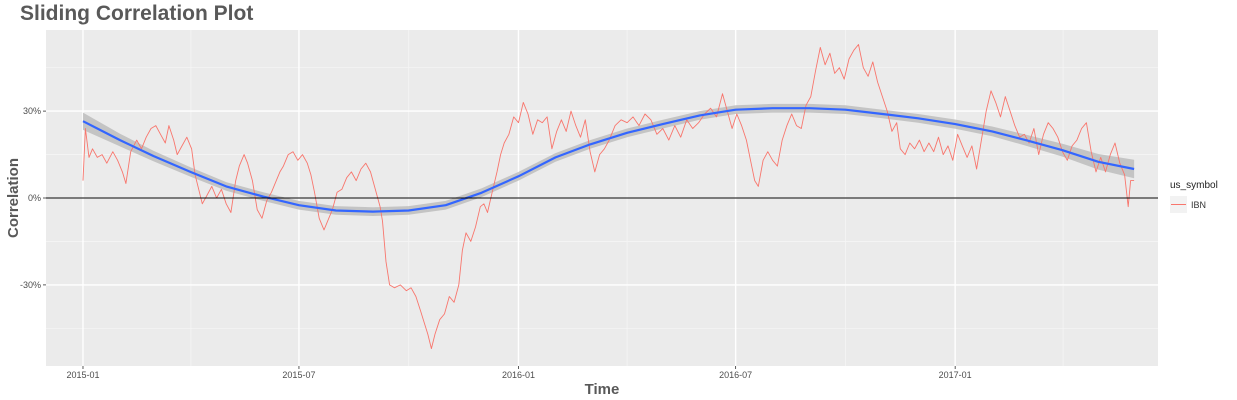 The height and width of the screenshot is (400, 1237). I want to click on x-tick-label: 2016-07, so click(735, 375).